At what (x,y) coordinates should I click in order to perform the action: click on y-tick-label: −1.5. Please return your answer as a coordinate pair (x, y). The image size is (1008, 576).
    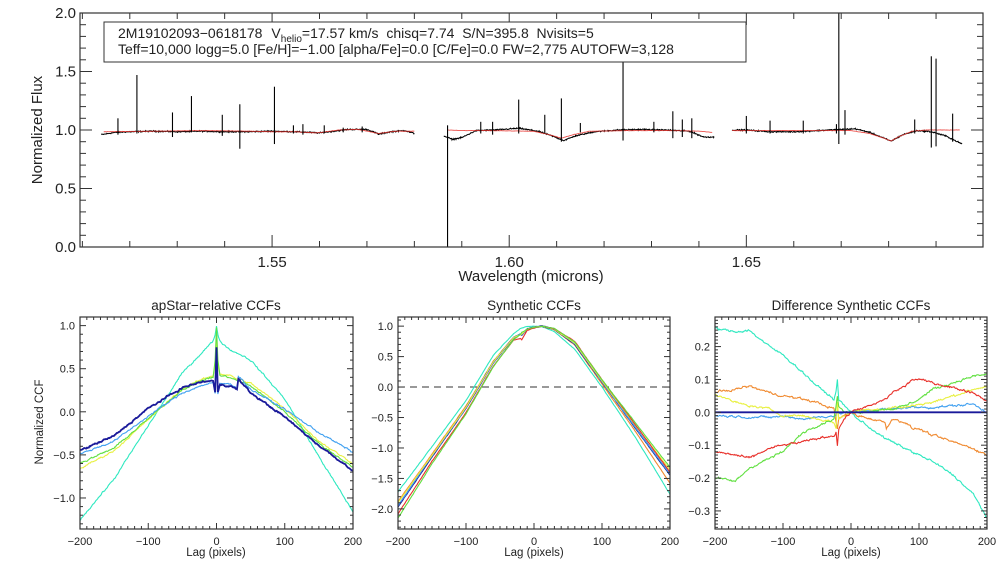
    Looking at the image, I should click on (382, 479).